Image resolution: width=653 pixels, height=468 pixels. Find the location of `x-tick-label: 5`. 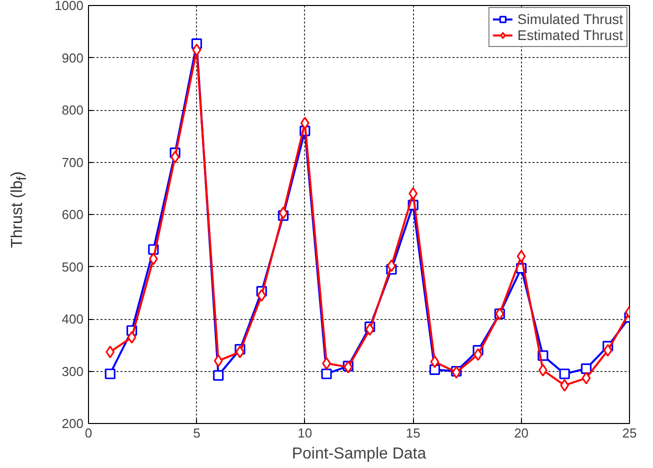

x-tick-label: 5 is located at coordinates (196, 433).